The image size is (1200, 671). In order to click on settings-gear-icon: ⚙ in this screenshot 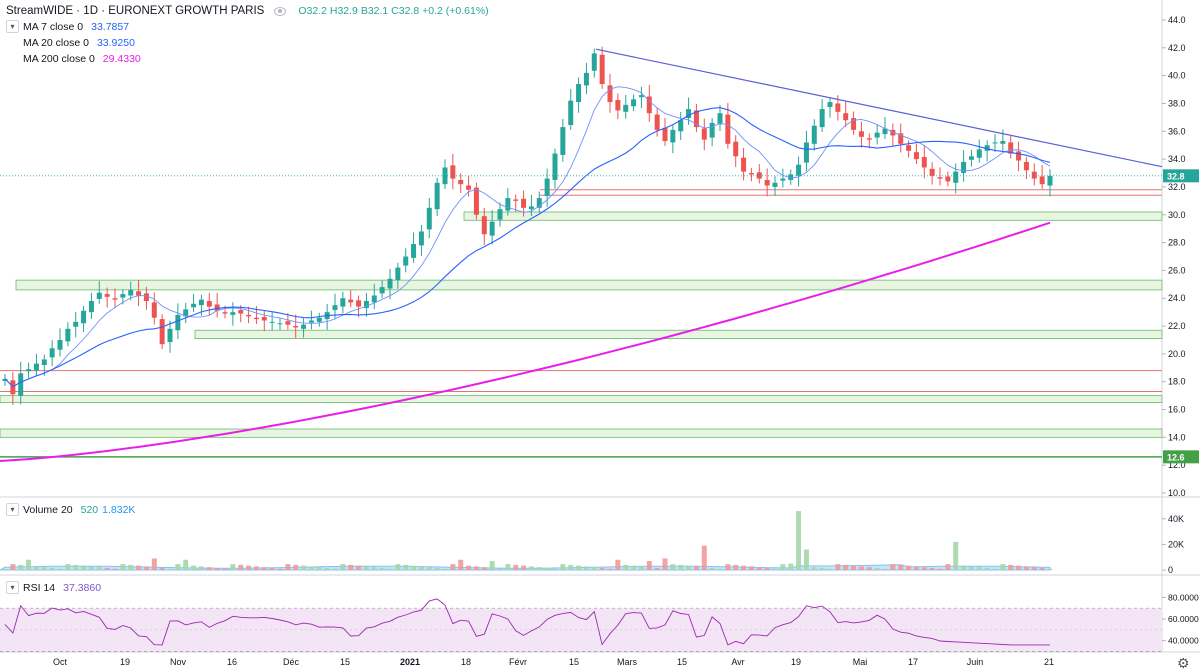, I will do `click(1183, 663)`.